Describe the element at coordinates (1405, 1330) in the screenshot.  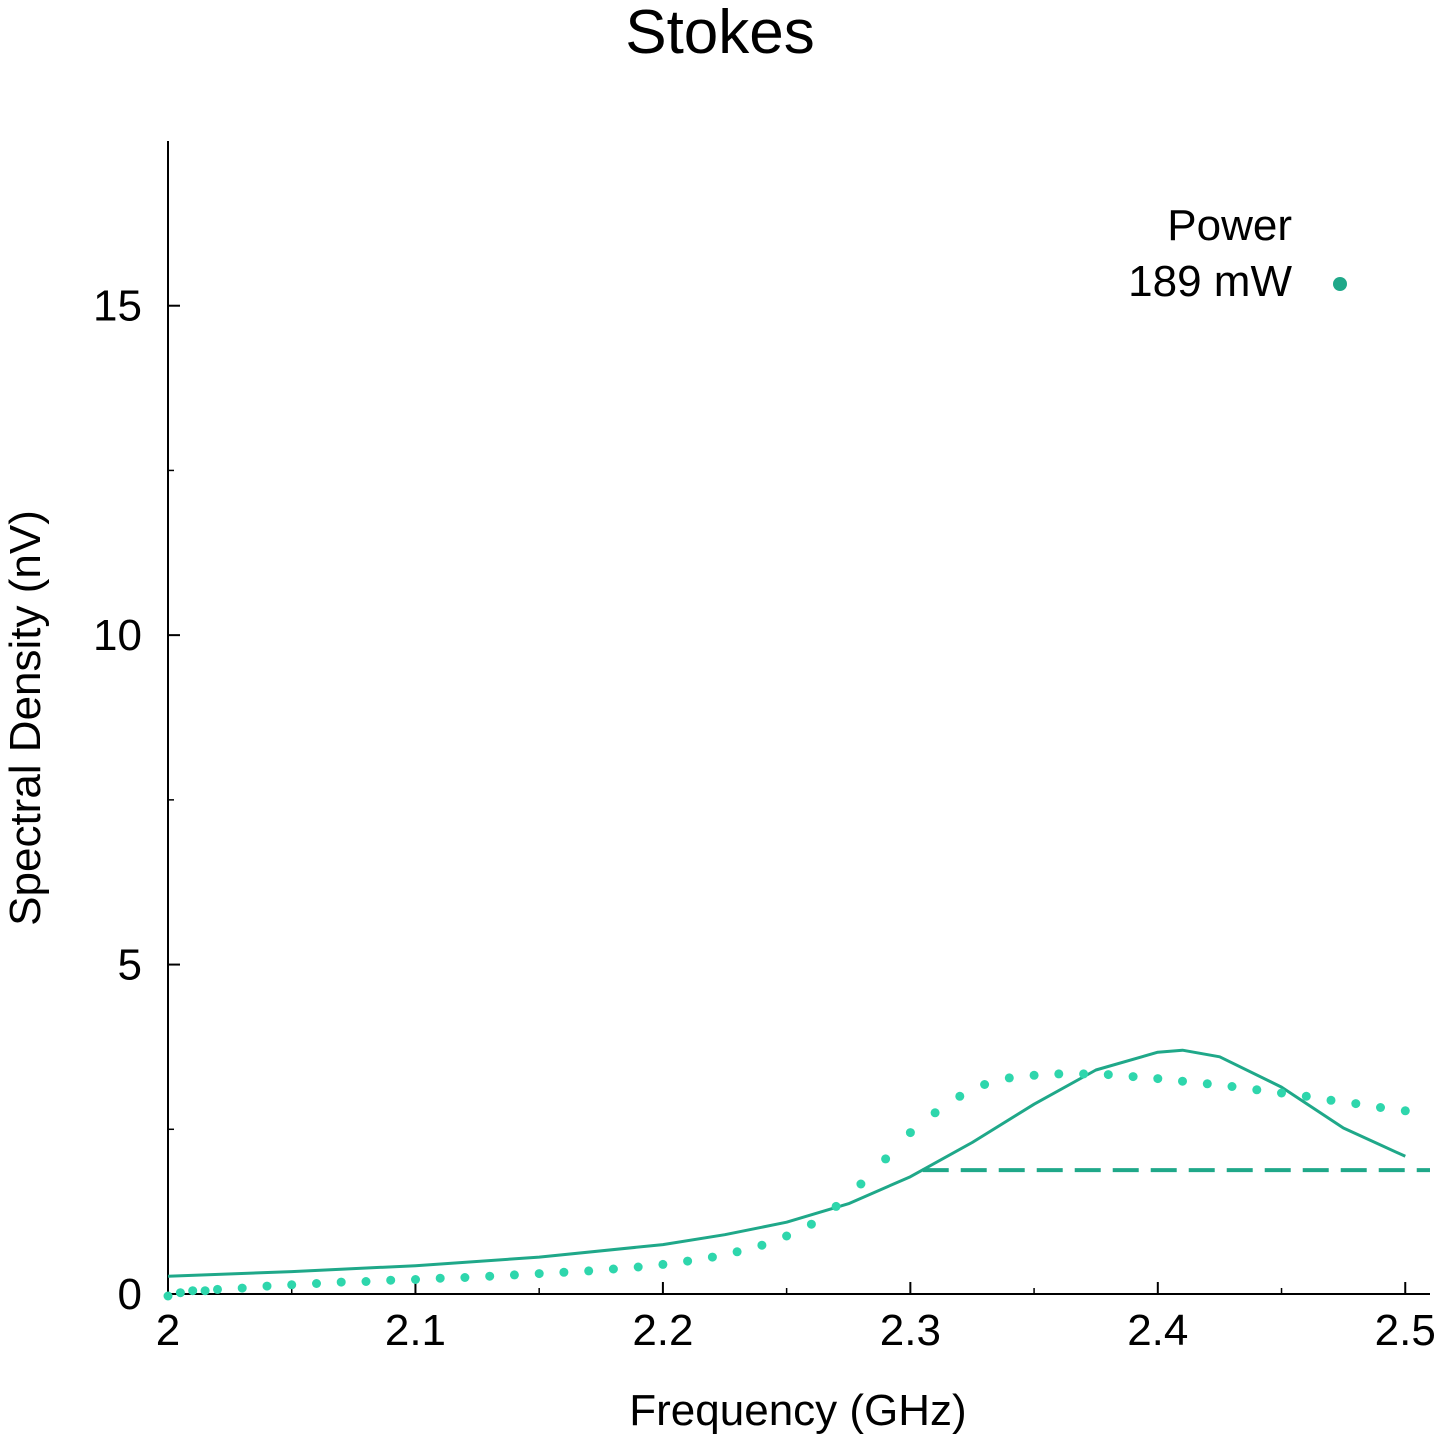
I see `x-tick-label: 2.5` at that location.